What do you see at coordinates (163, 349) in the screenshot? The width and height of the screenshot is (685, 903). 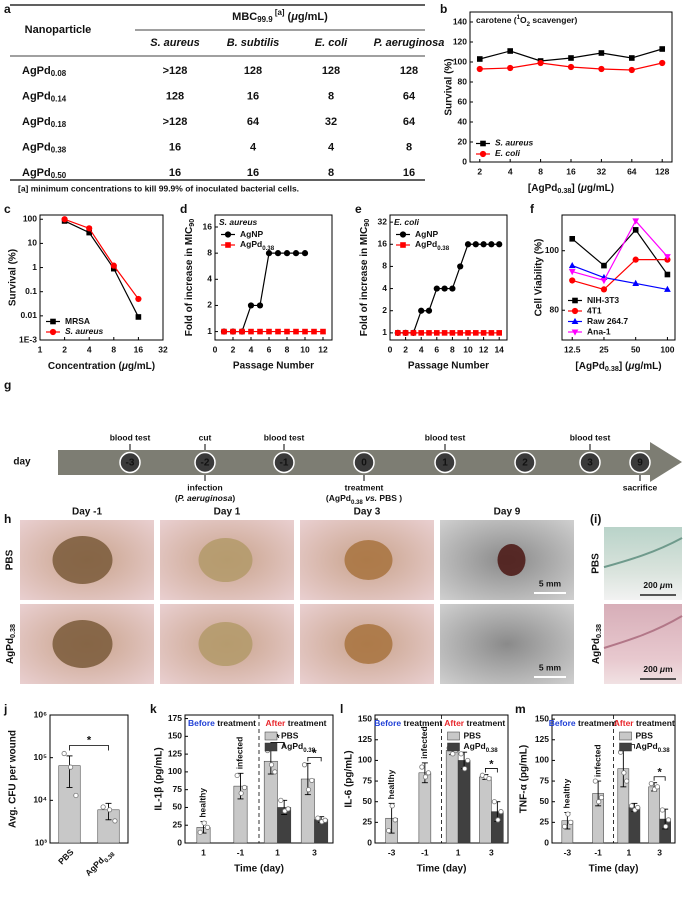 I see `x-tick-label: 32` at bounding box center [163, 349].